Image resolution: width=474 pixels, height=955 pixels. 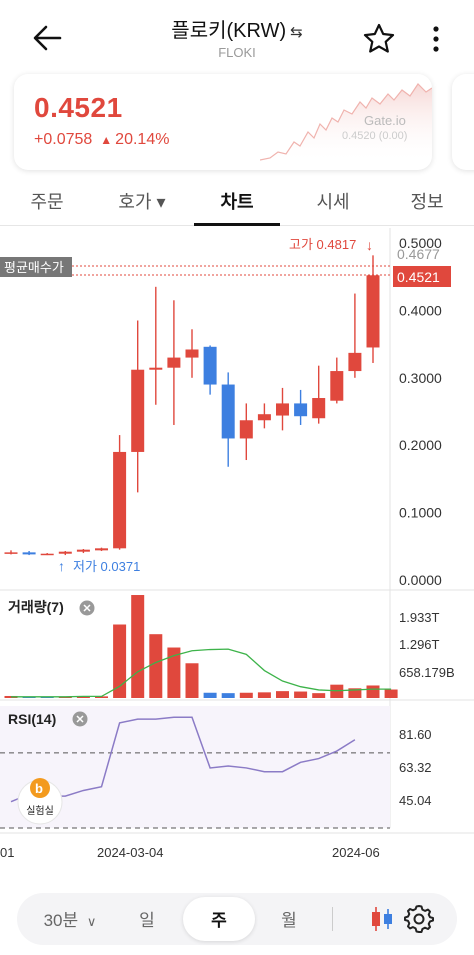 What do you see at coordinates (420, 310) in the screenshot?
I see `price-tick-1: 0.4000` at bounding box center [420, 310].